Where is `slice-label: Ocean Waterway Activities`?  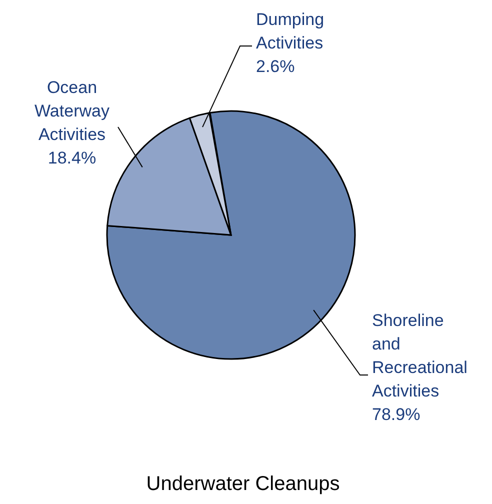 slice-label: Ocean Waterway Activities is located at coordinates (72, 111).